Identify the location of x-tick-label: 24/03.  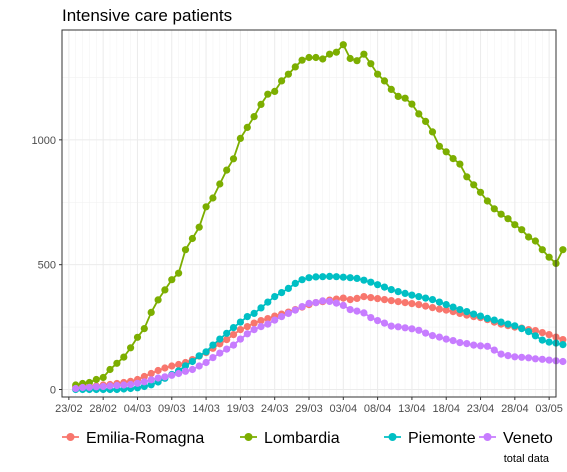
(275, 409).